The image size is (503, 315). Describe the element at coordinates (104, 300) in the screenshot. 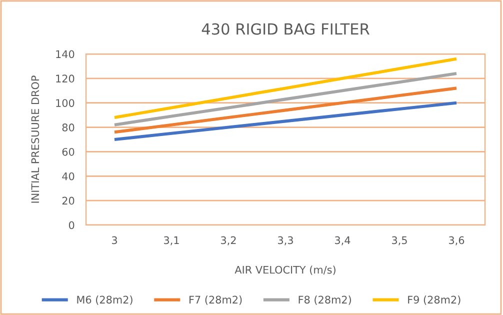

I see `legend-label: M6 (28m2)` at that location.